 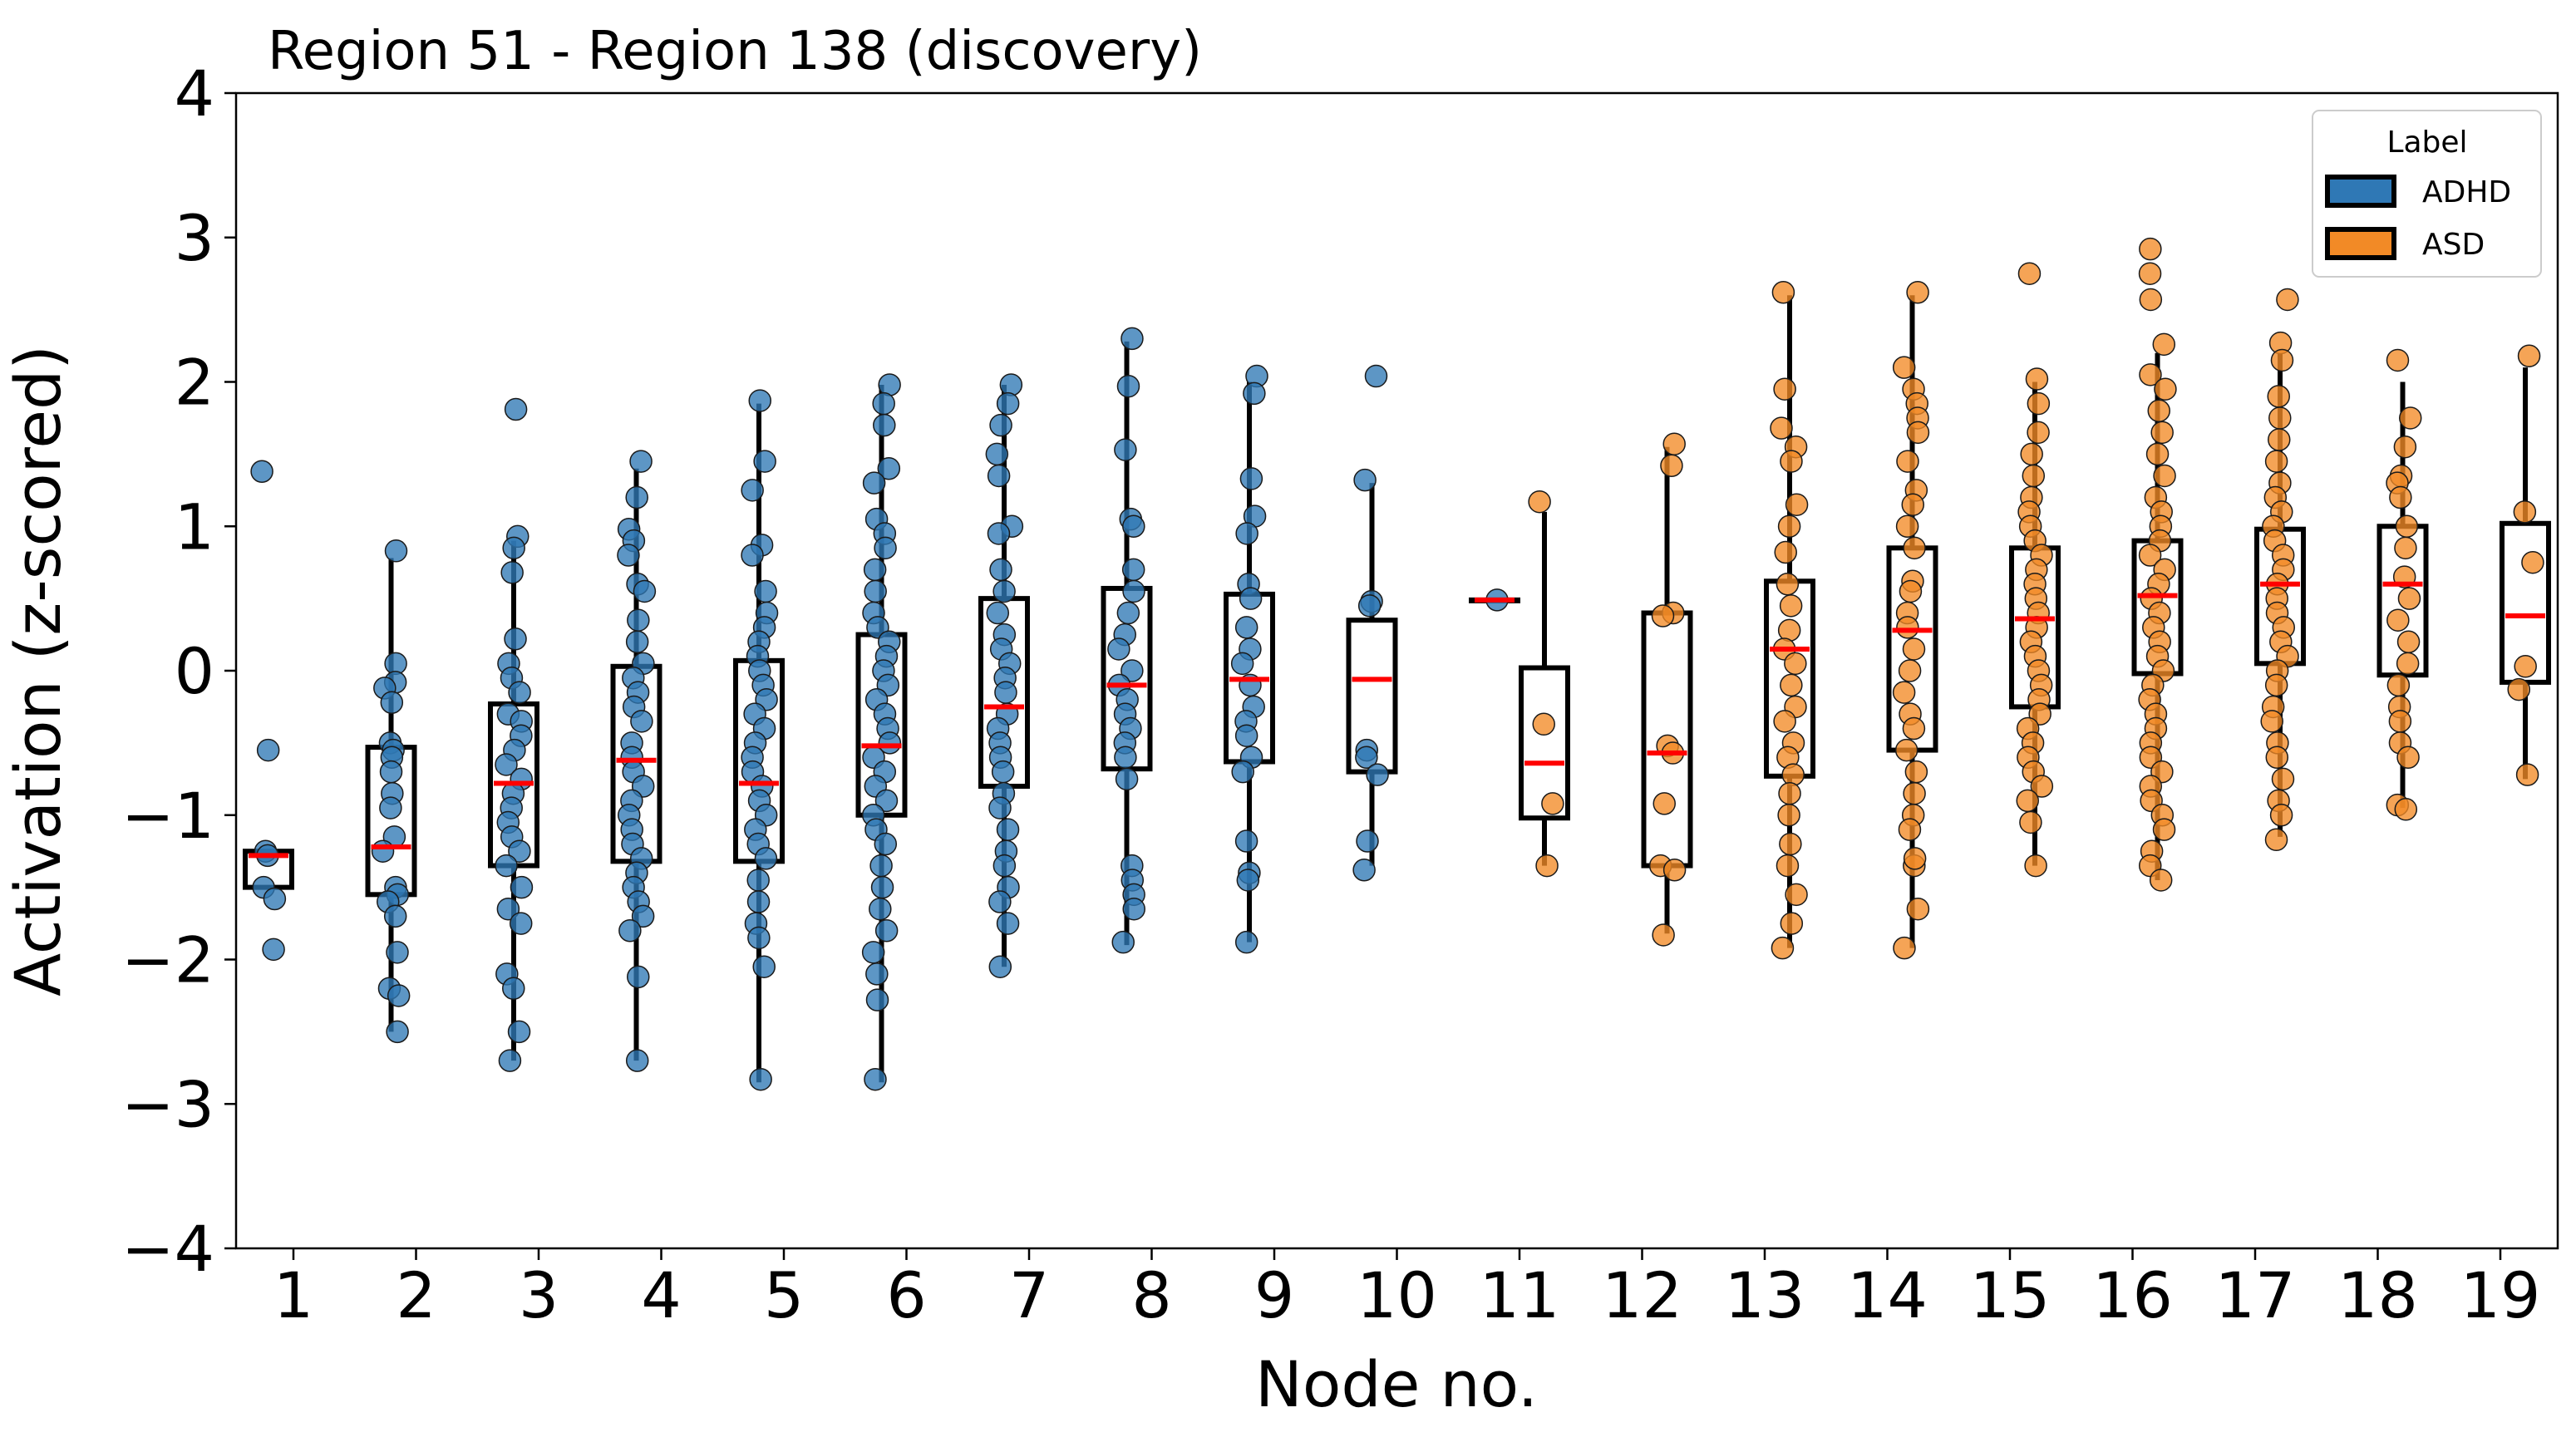 I want to click on node-4-adhd-group, so click(x=636, y=761).